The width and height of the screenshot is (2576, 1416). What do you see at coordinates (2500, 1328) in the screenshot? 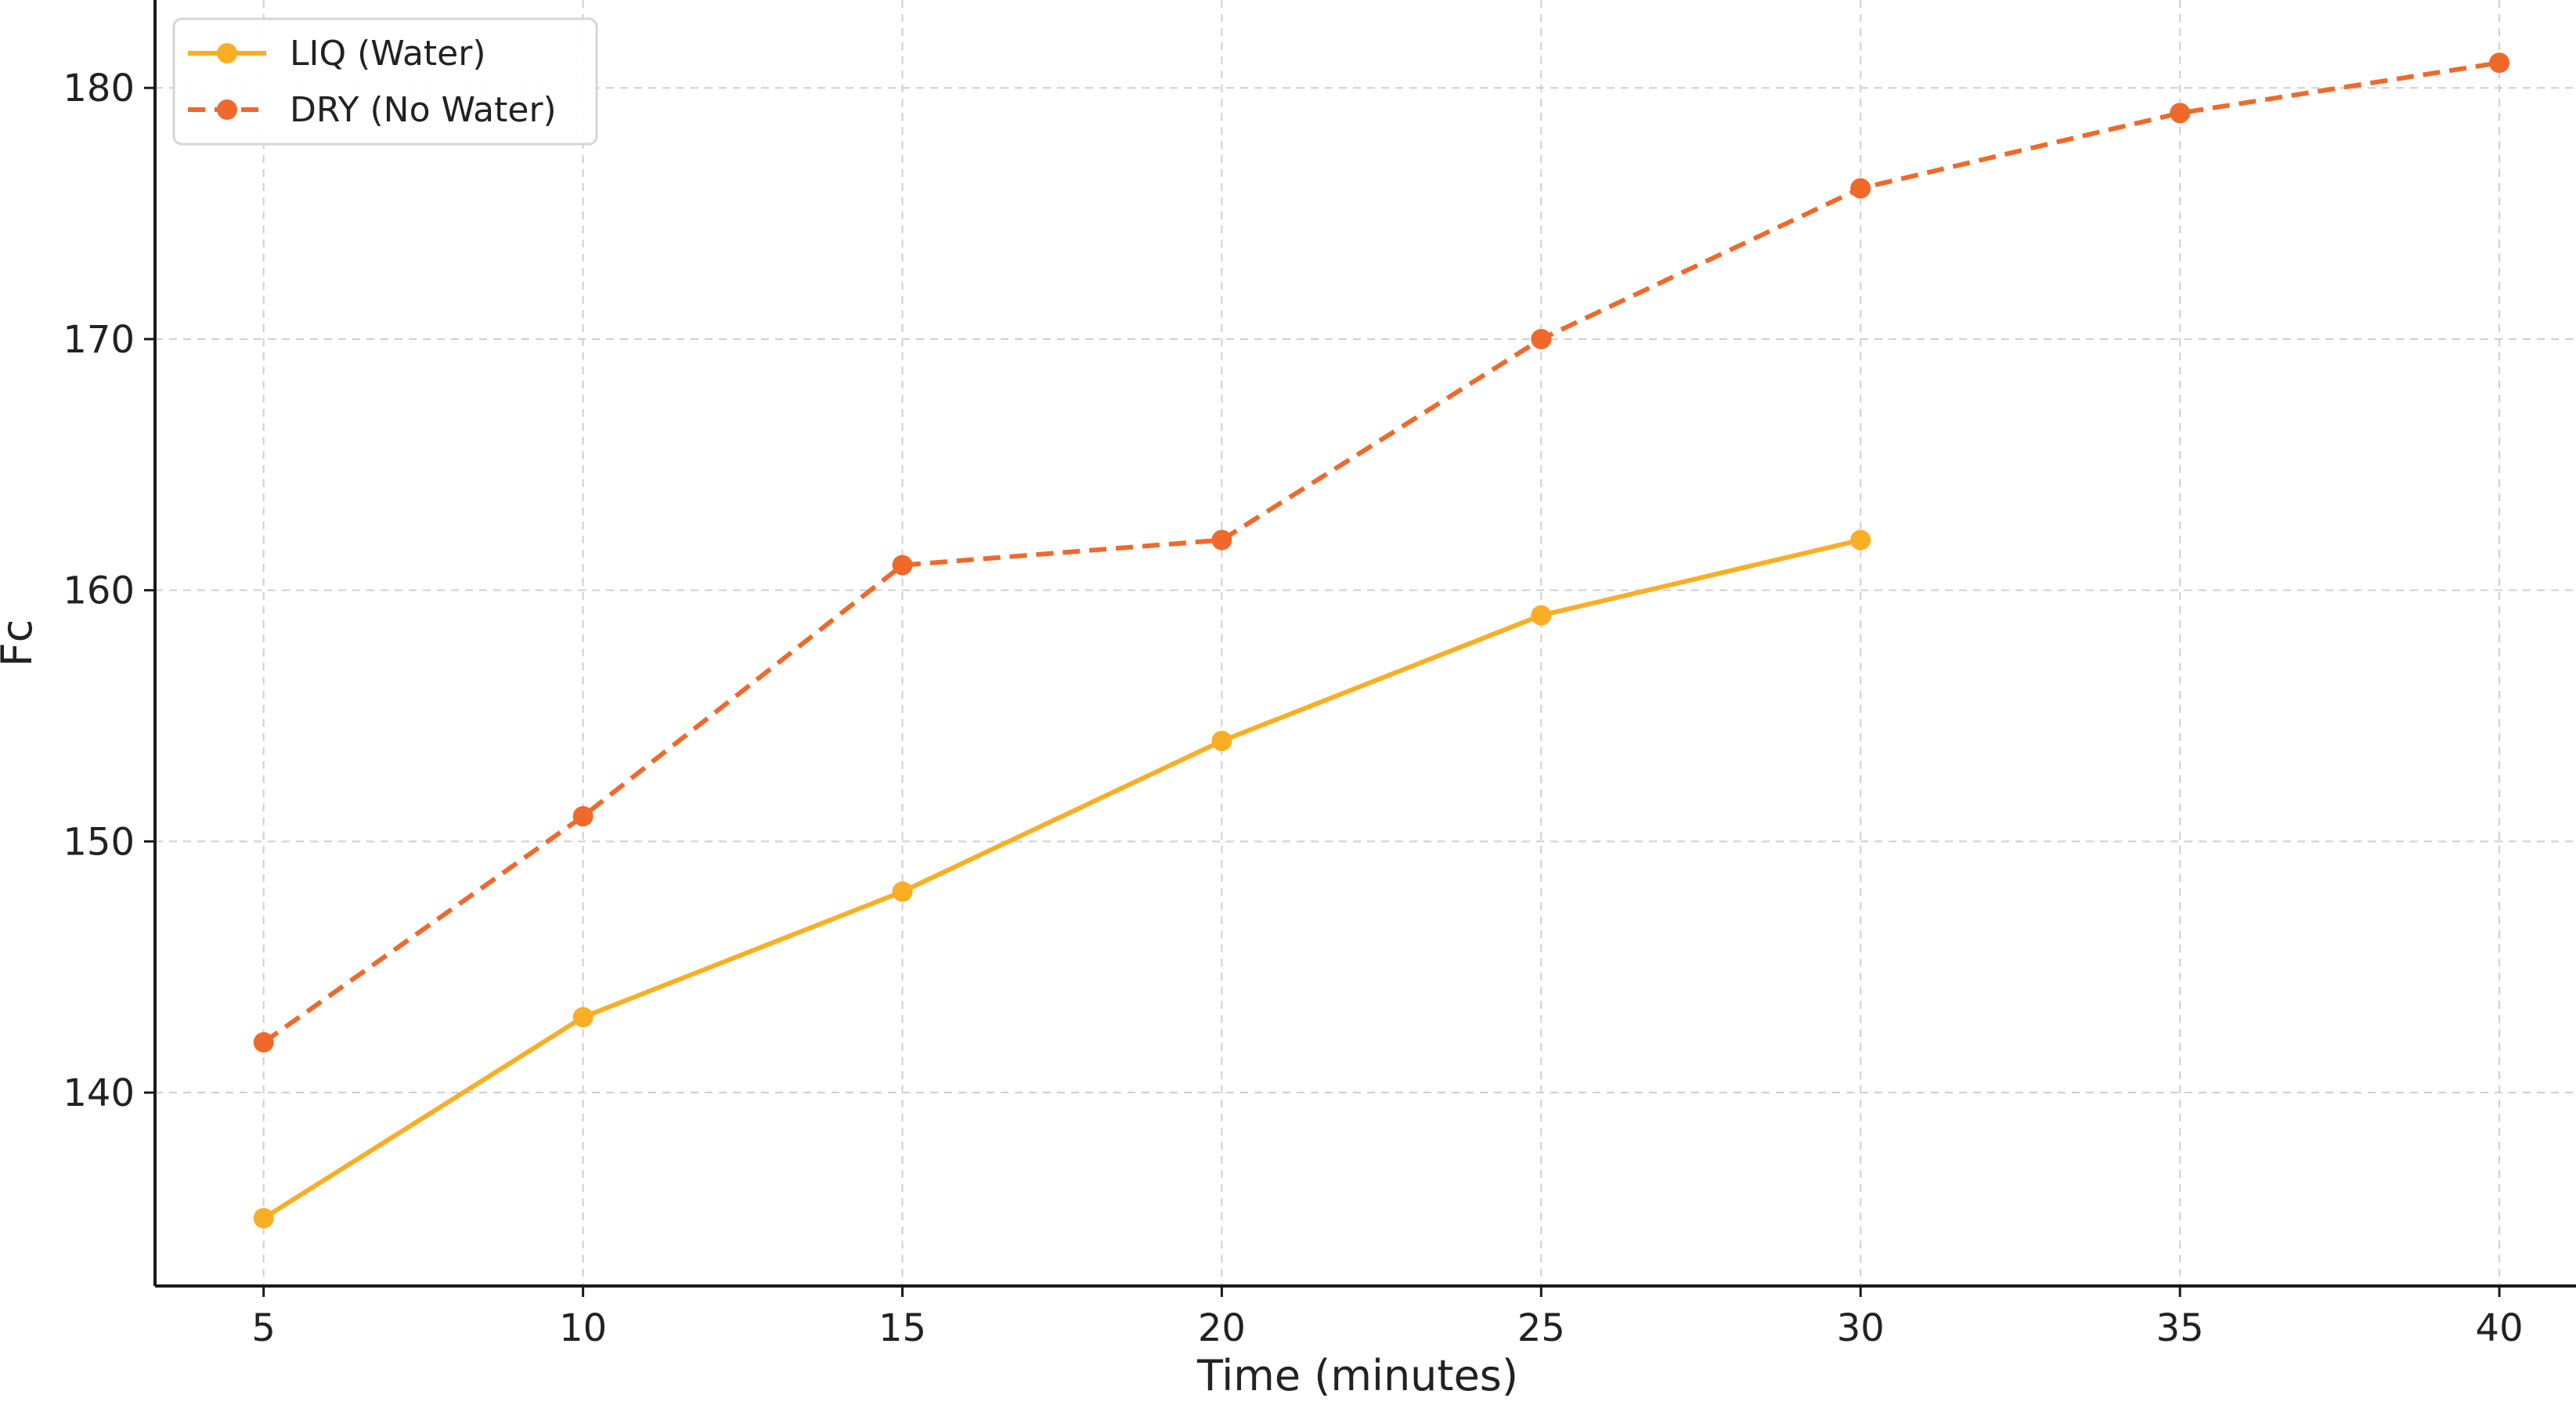
I see `x-tick-label: 40` at bounding box center [2500, 1328].